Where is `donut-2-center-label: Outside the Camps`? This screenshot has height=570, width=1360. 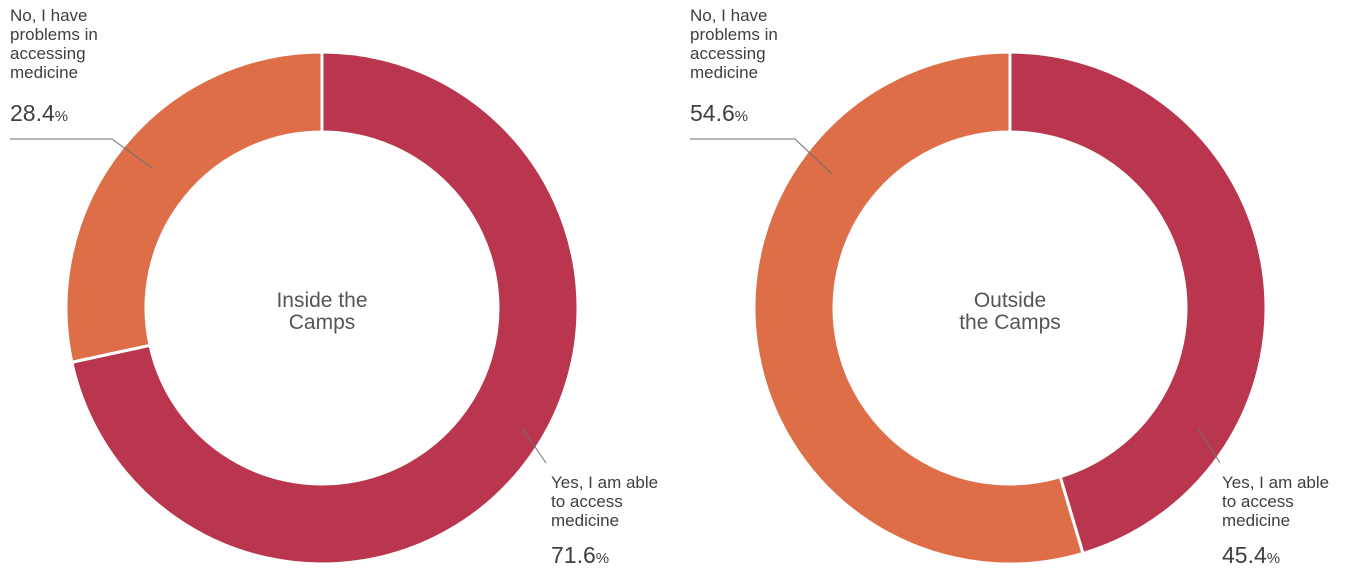
donut-2-center-label: Outside the Camps is located at coordinates (1010, 311).